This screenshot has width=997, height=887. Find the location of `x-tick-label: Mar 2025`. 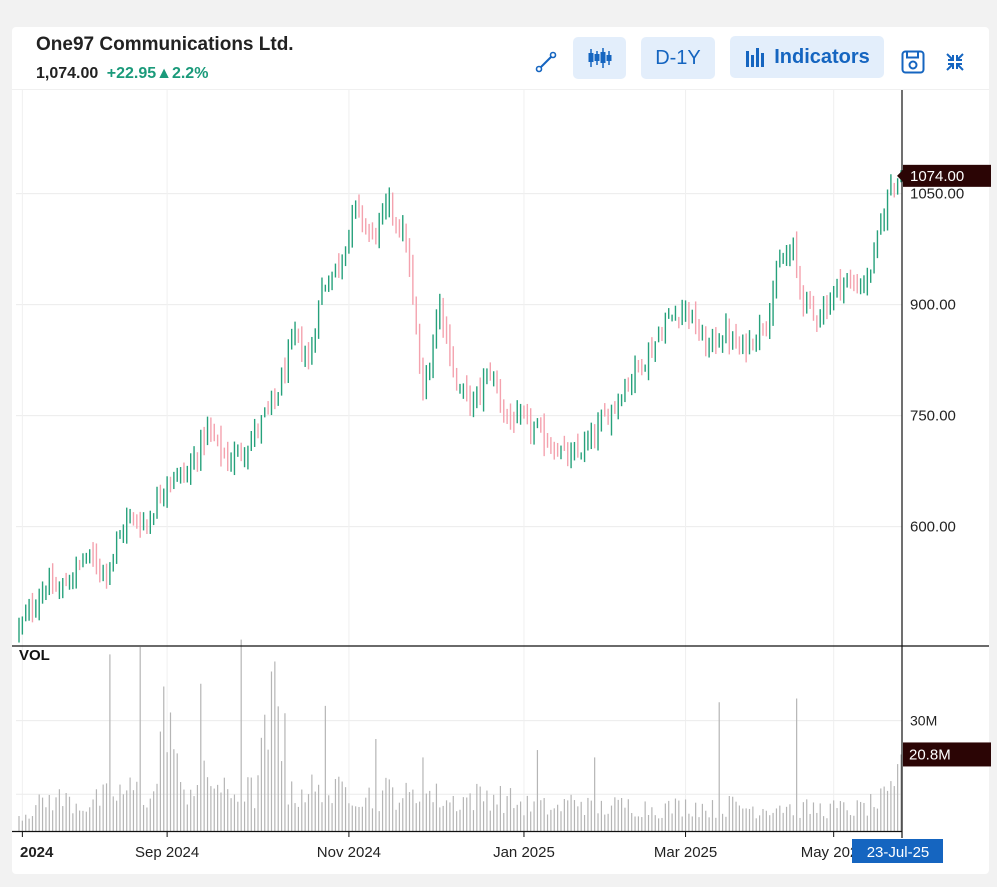

x-tick-label: Mar 2025 is located at coordinates (685, 852).